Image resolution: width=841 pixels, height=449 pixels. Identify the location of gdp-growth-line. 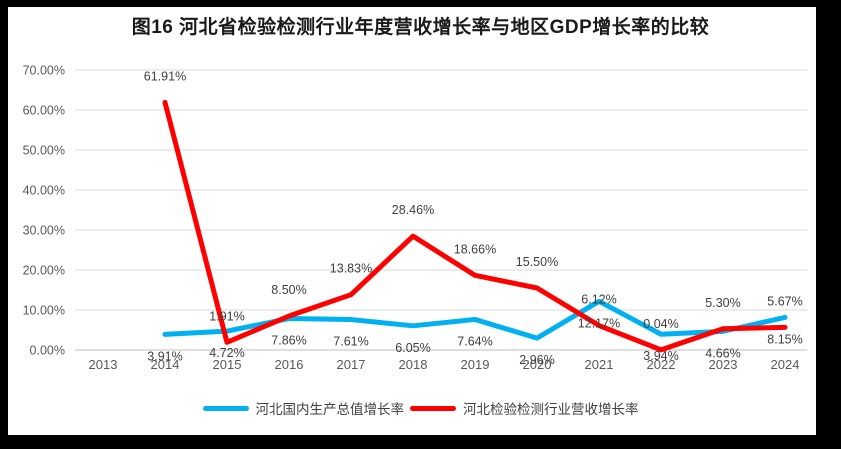
(475, 319).